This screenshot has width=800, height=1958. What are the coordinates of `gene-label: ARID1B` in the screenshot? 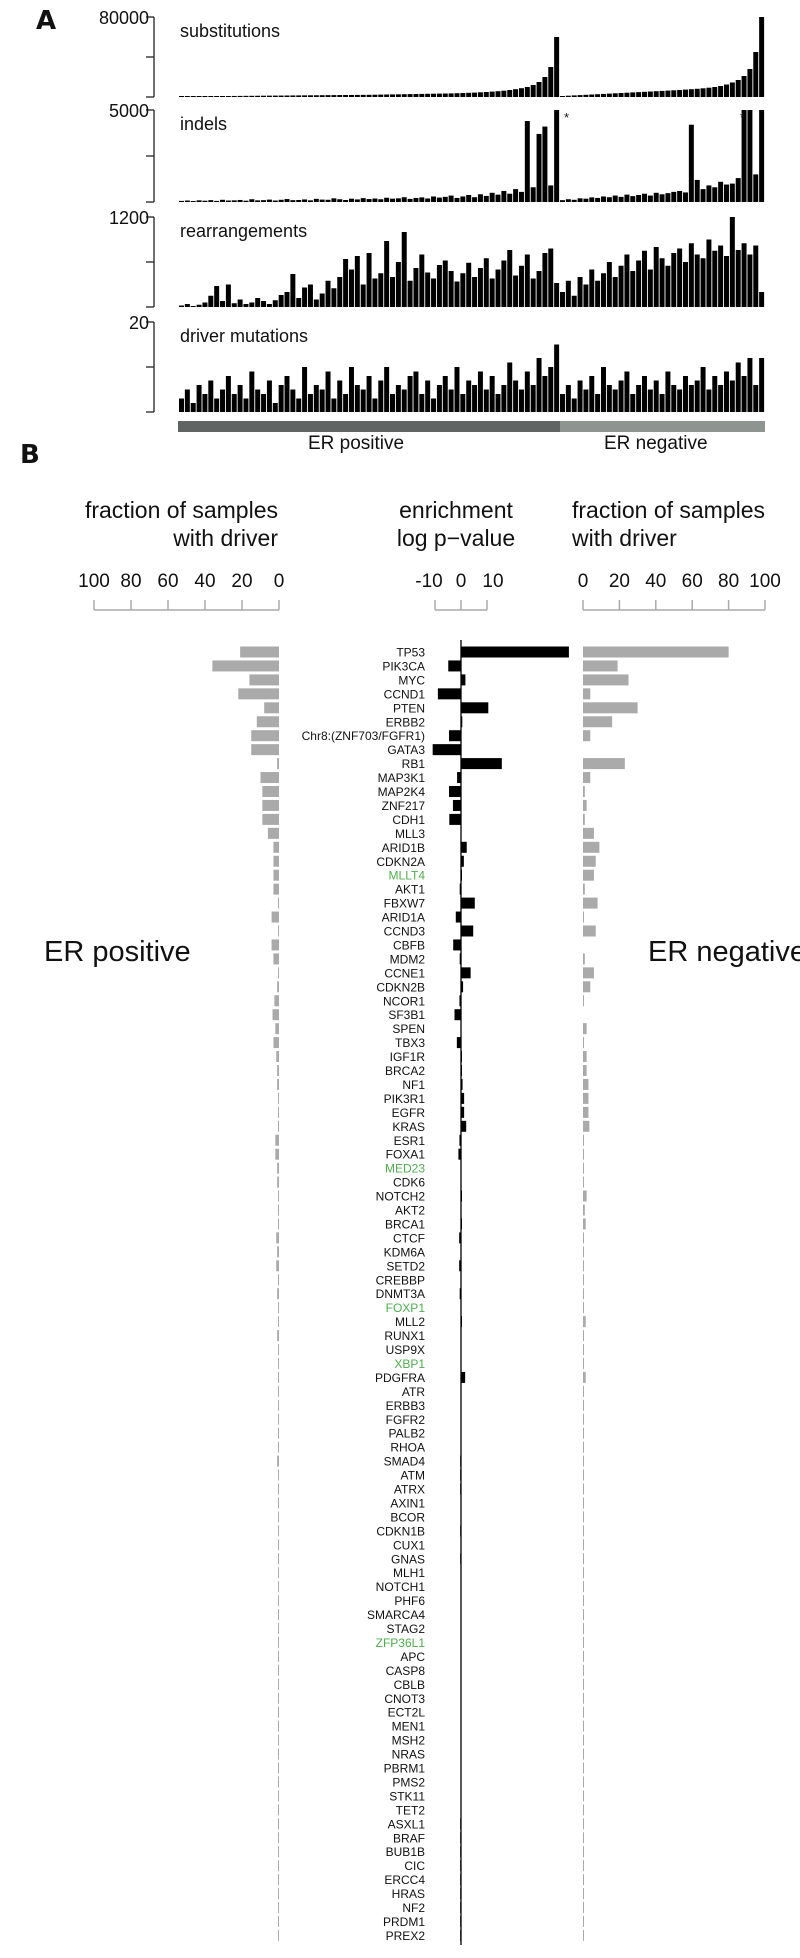 It's located at (403, 848).